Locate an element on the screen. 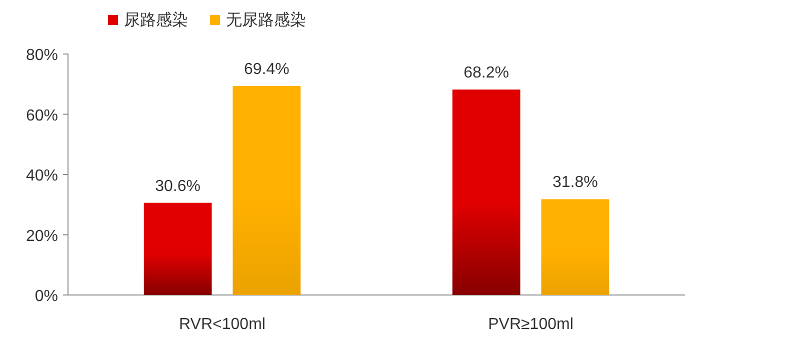 Image resolution: width=800 pixels, height=348 pixels. legend-label: 尿路感染 is located at coordinates (156, 20).